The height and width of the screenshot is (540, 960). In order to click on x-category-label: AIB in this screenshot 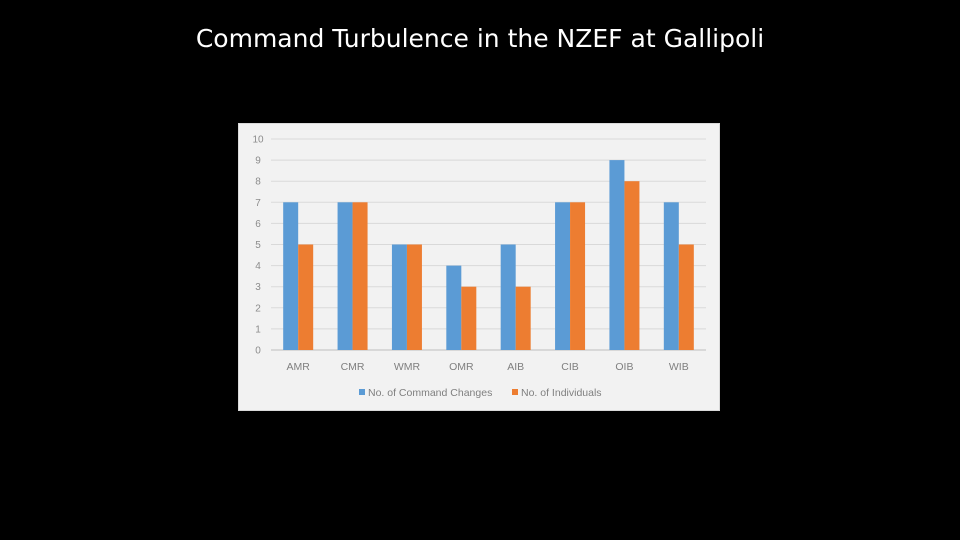, I will do `click(515, 367)`.